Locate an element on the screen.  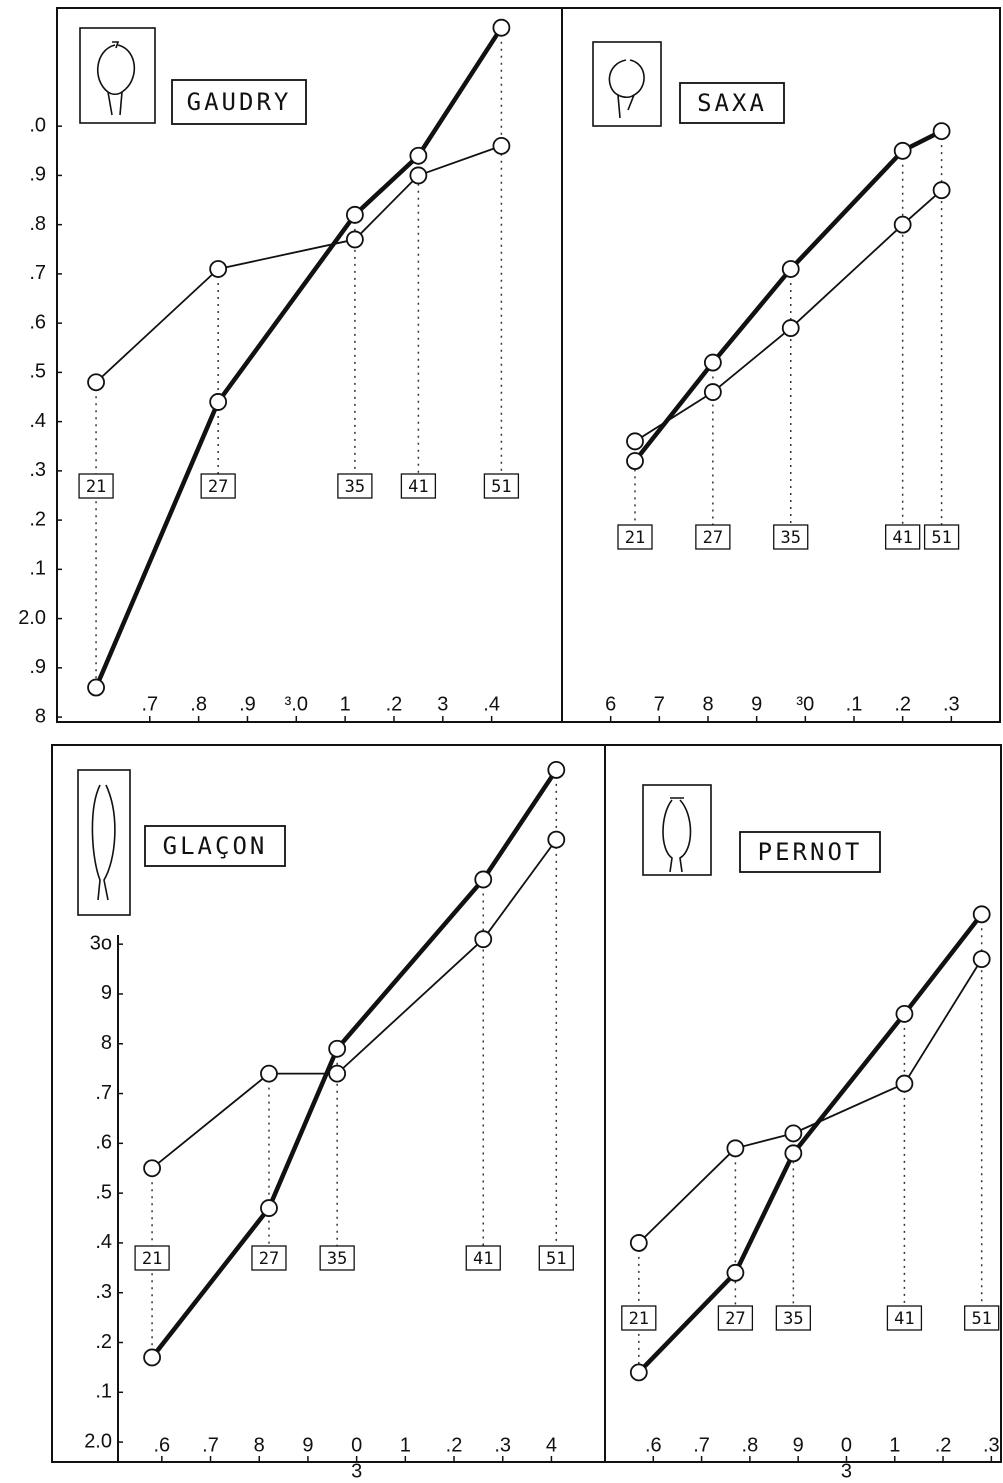
y-tick-label: .2 is located at coordinates (103, 1342).